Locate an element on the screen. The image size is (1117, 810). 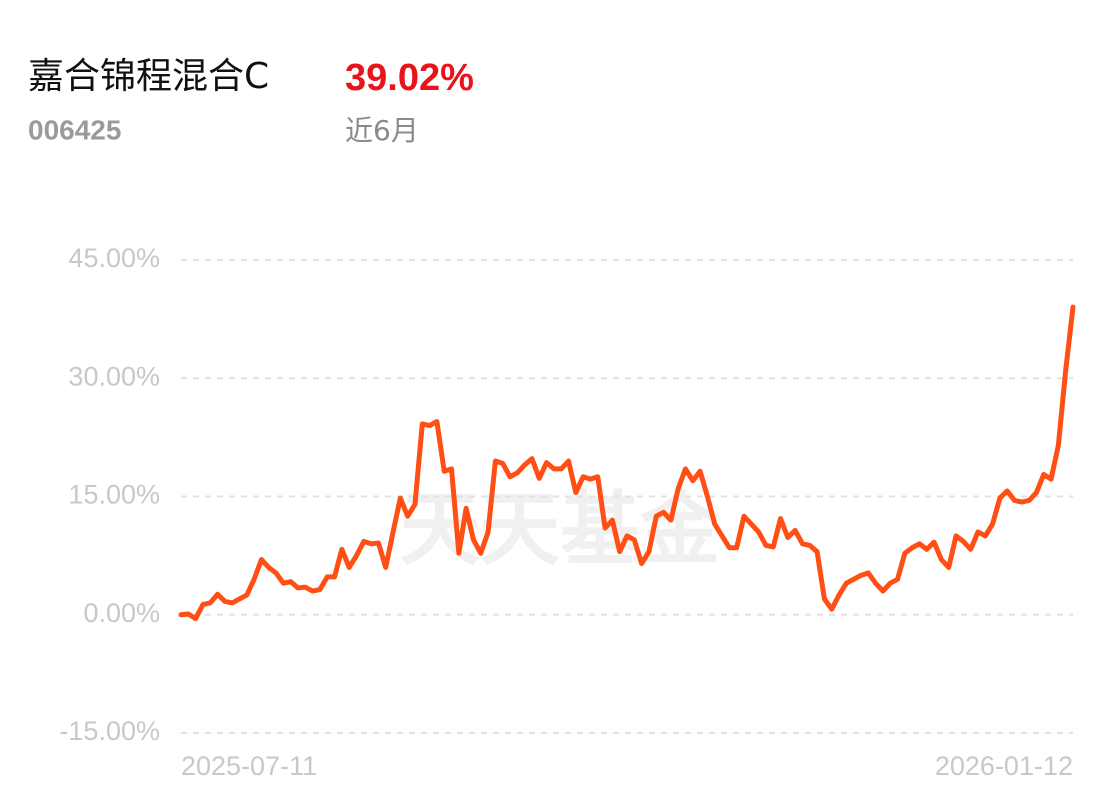
fund-name: 嘉合锦程混合C is located at coordinates (148, 76).